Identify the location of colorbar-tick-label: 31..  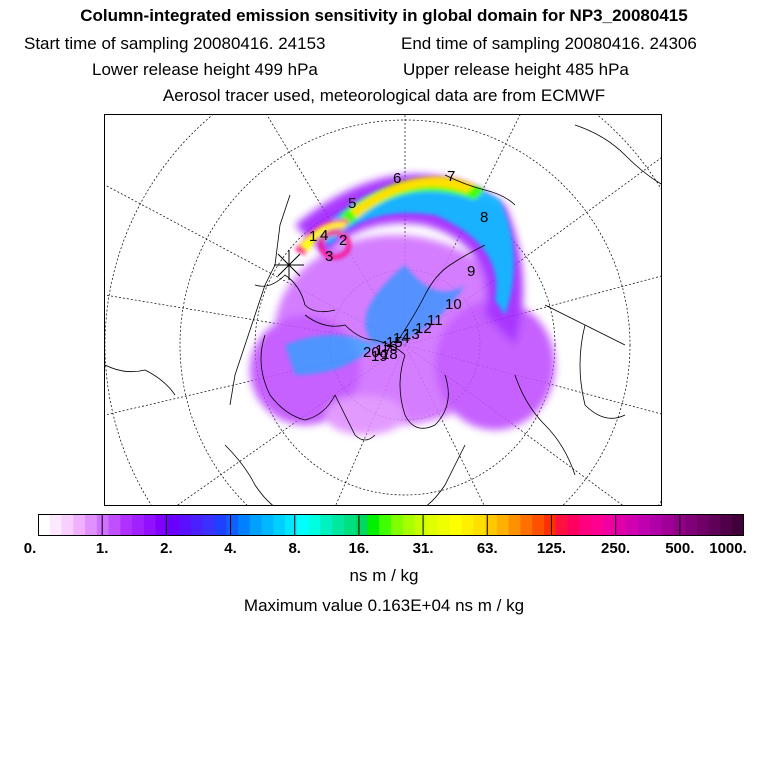
(423, 548).